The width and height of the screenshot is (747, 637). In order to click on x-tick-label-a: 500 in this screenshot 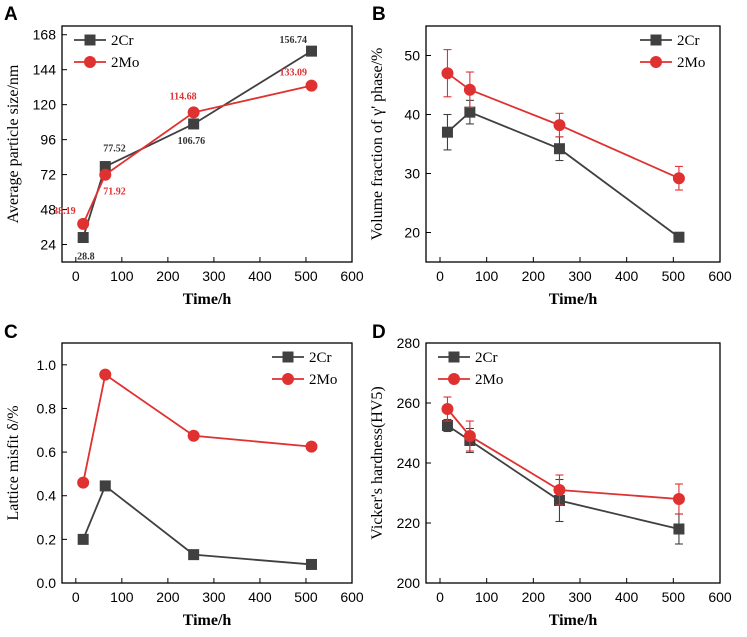, I will do `click(306, 276)`.